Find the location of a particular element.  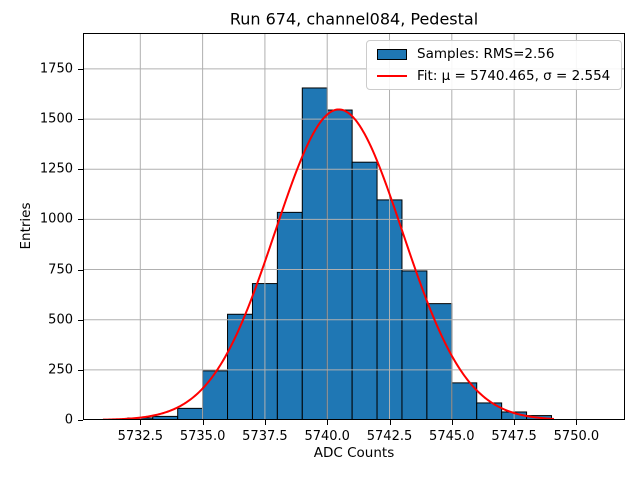

x-tick-label: 5732.5 is located at coordinates (140, 436).